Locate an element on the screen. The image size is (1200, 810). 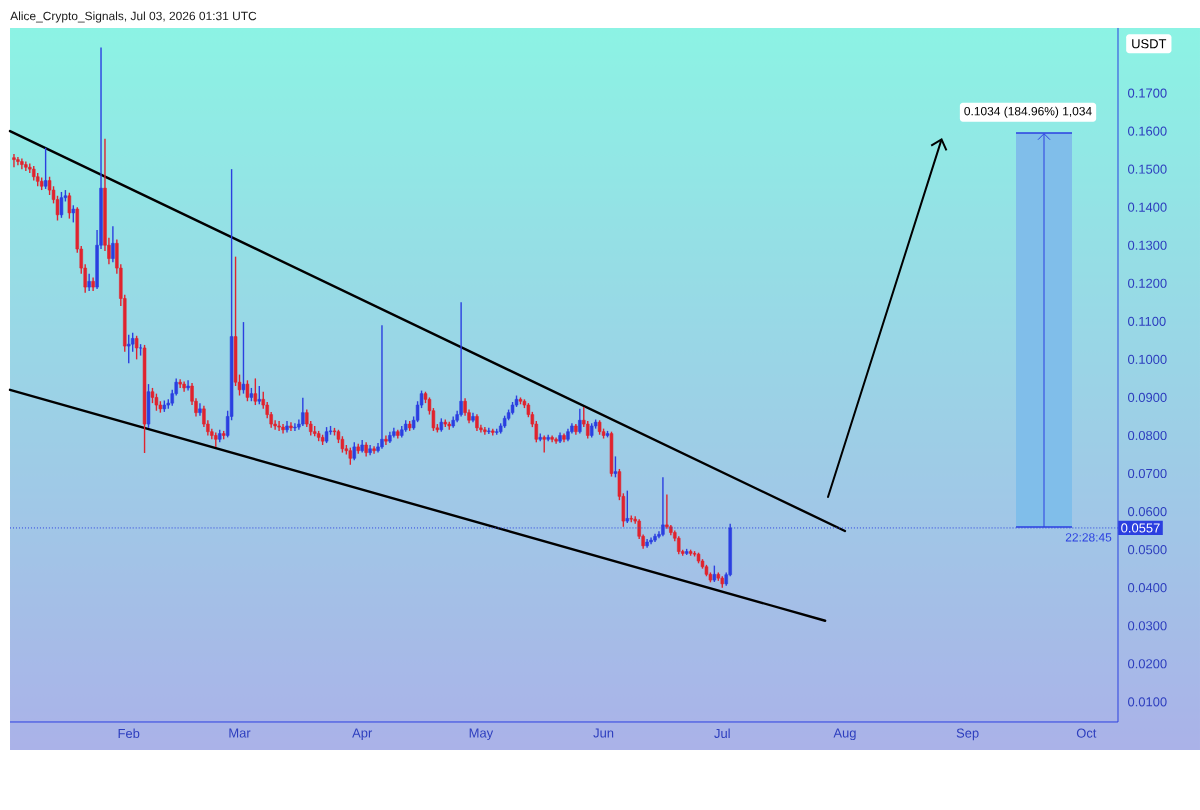
ref-line-label: 0.0557 is located at coordinates (1140, 528).